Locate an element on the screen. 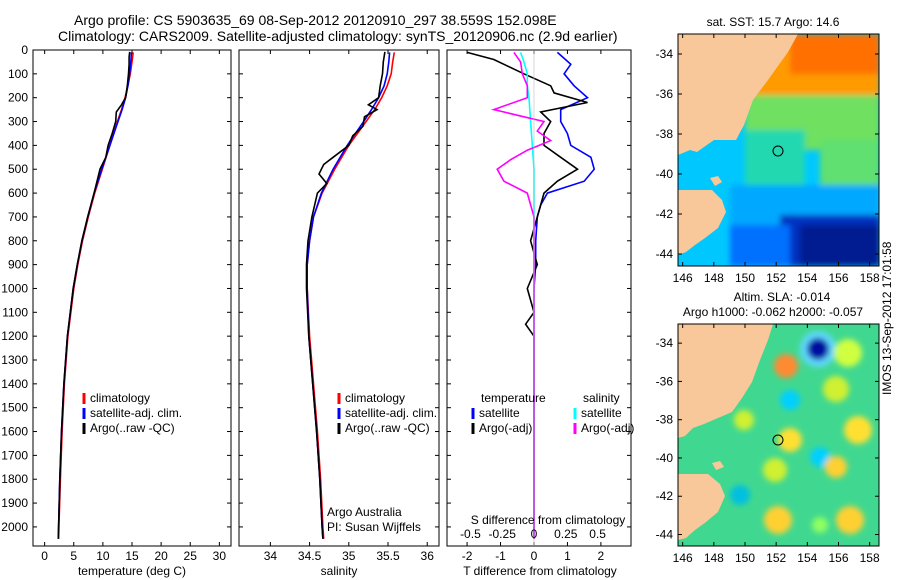 Image resolution: width=900 pixels, height=580 pixels. depth-tick-label: 0 is located at coordinates (24, 50).